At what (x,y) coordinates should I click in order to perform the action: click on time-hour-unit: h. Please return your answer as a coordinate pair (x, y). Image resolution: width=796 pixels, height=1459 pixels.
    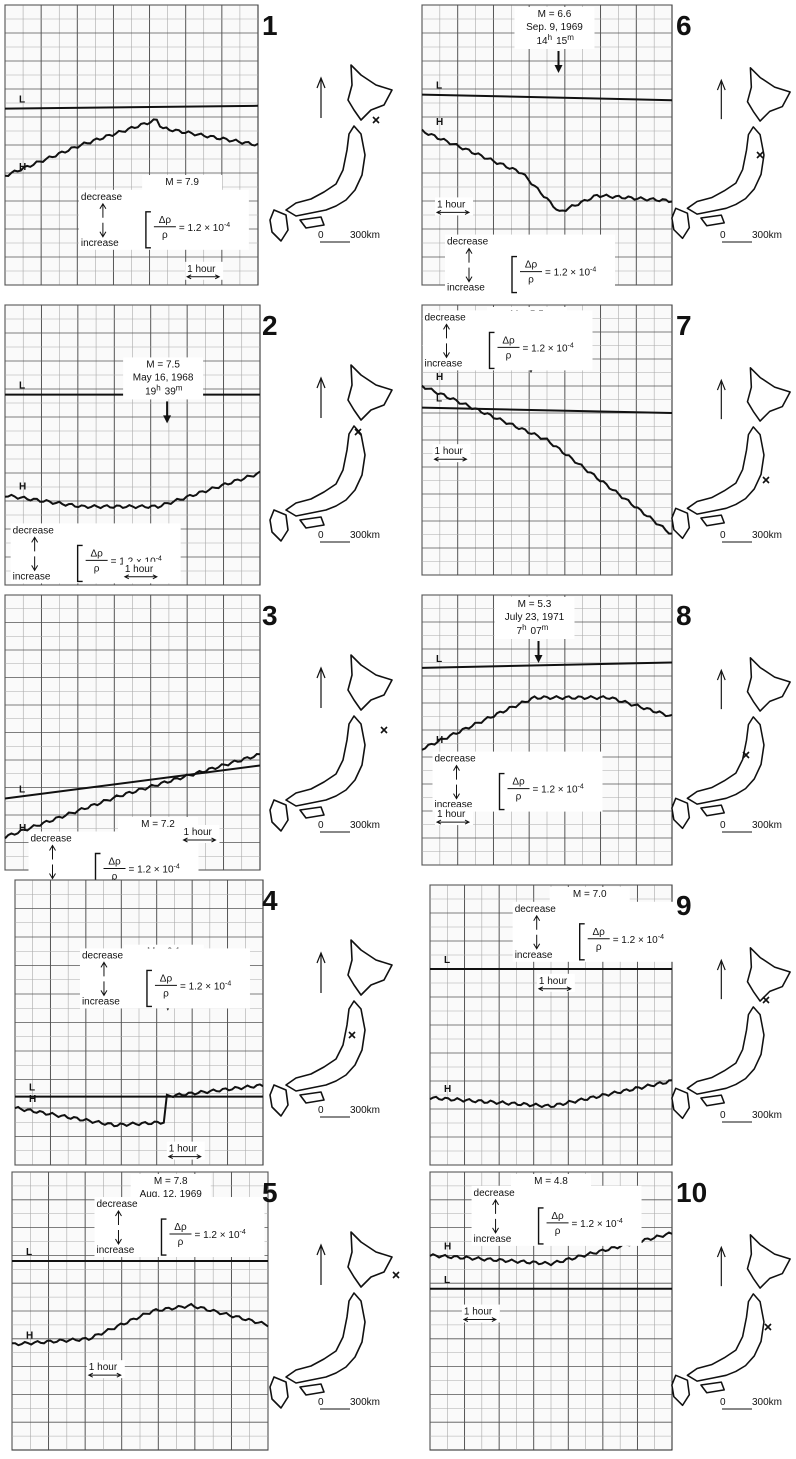
    Looking at the image, I should click on (158, 387).